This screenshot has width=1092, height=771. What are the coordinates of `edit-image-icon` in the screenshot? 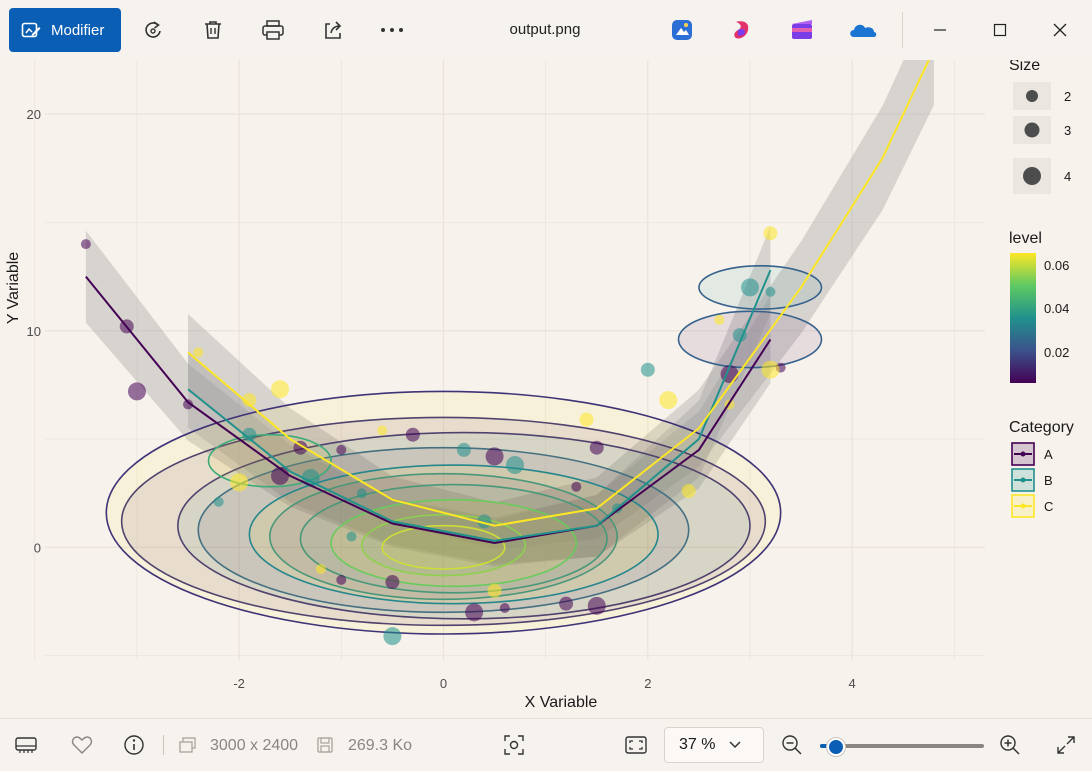 It's located at (31, 30).